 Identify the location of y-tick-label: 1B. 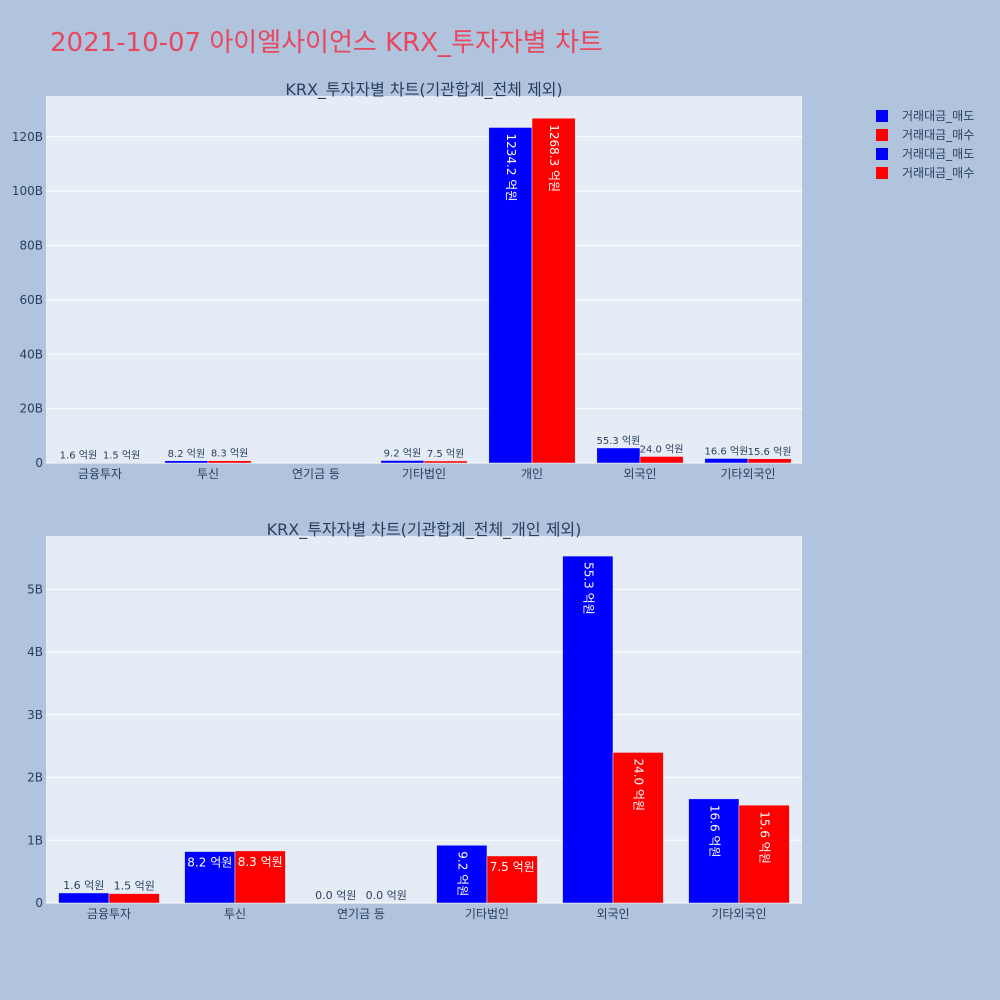
(35, 840).